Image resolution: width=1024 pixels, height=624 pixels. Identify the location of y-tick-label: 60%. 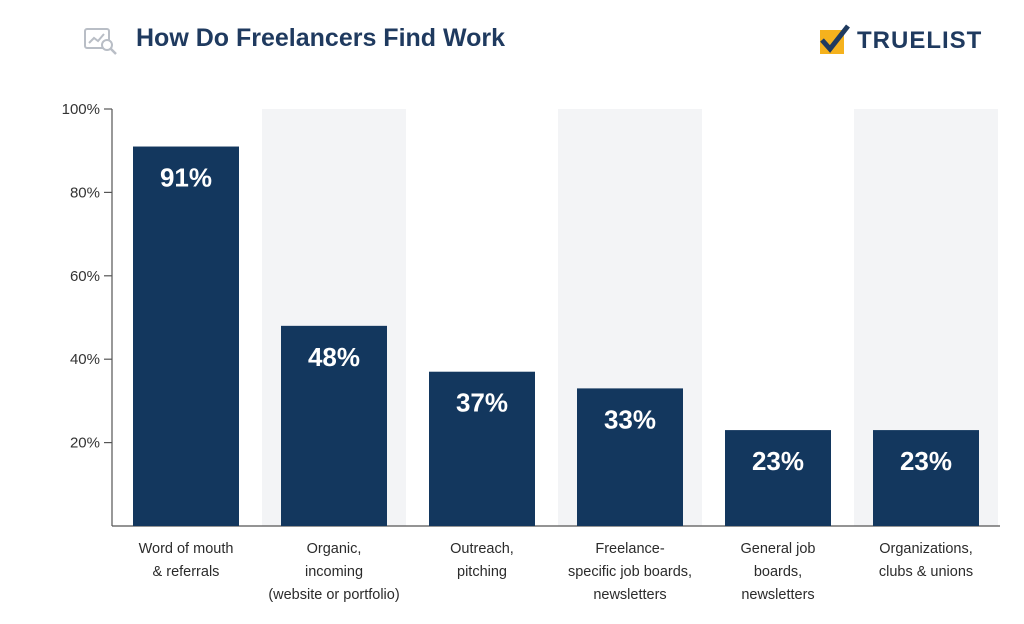
(85, 276).